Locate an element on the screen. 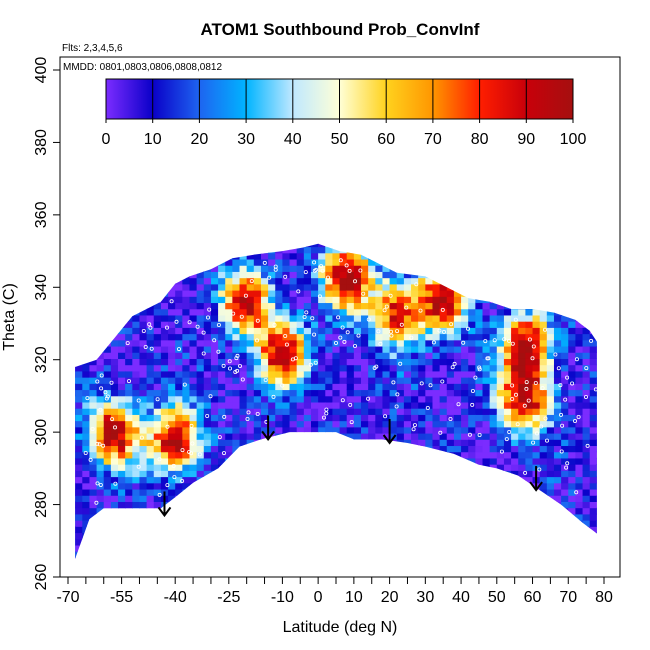  colorbar-tick-label: 0 is located at coordinates (106, 139).